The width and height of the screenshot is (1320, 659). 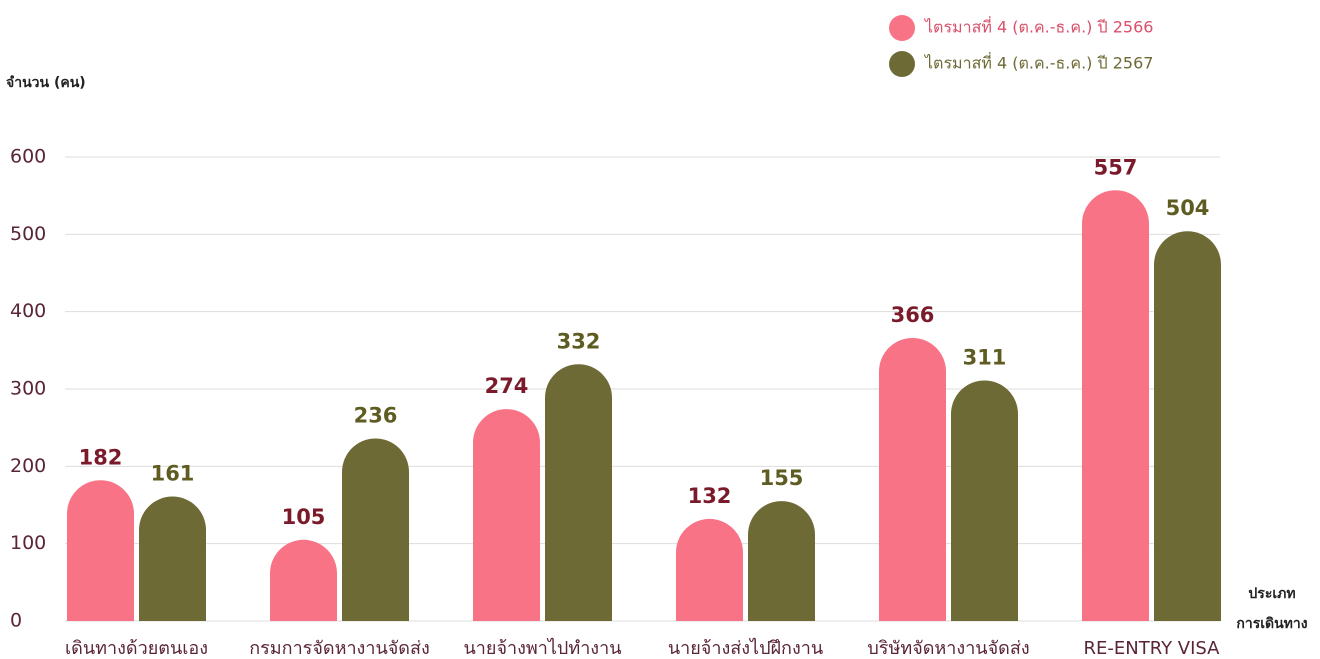 What do you see at coordinates (376, 415) in the screenshot?
I see `value-label: 236` at bounding box center [376, 415].